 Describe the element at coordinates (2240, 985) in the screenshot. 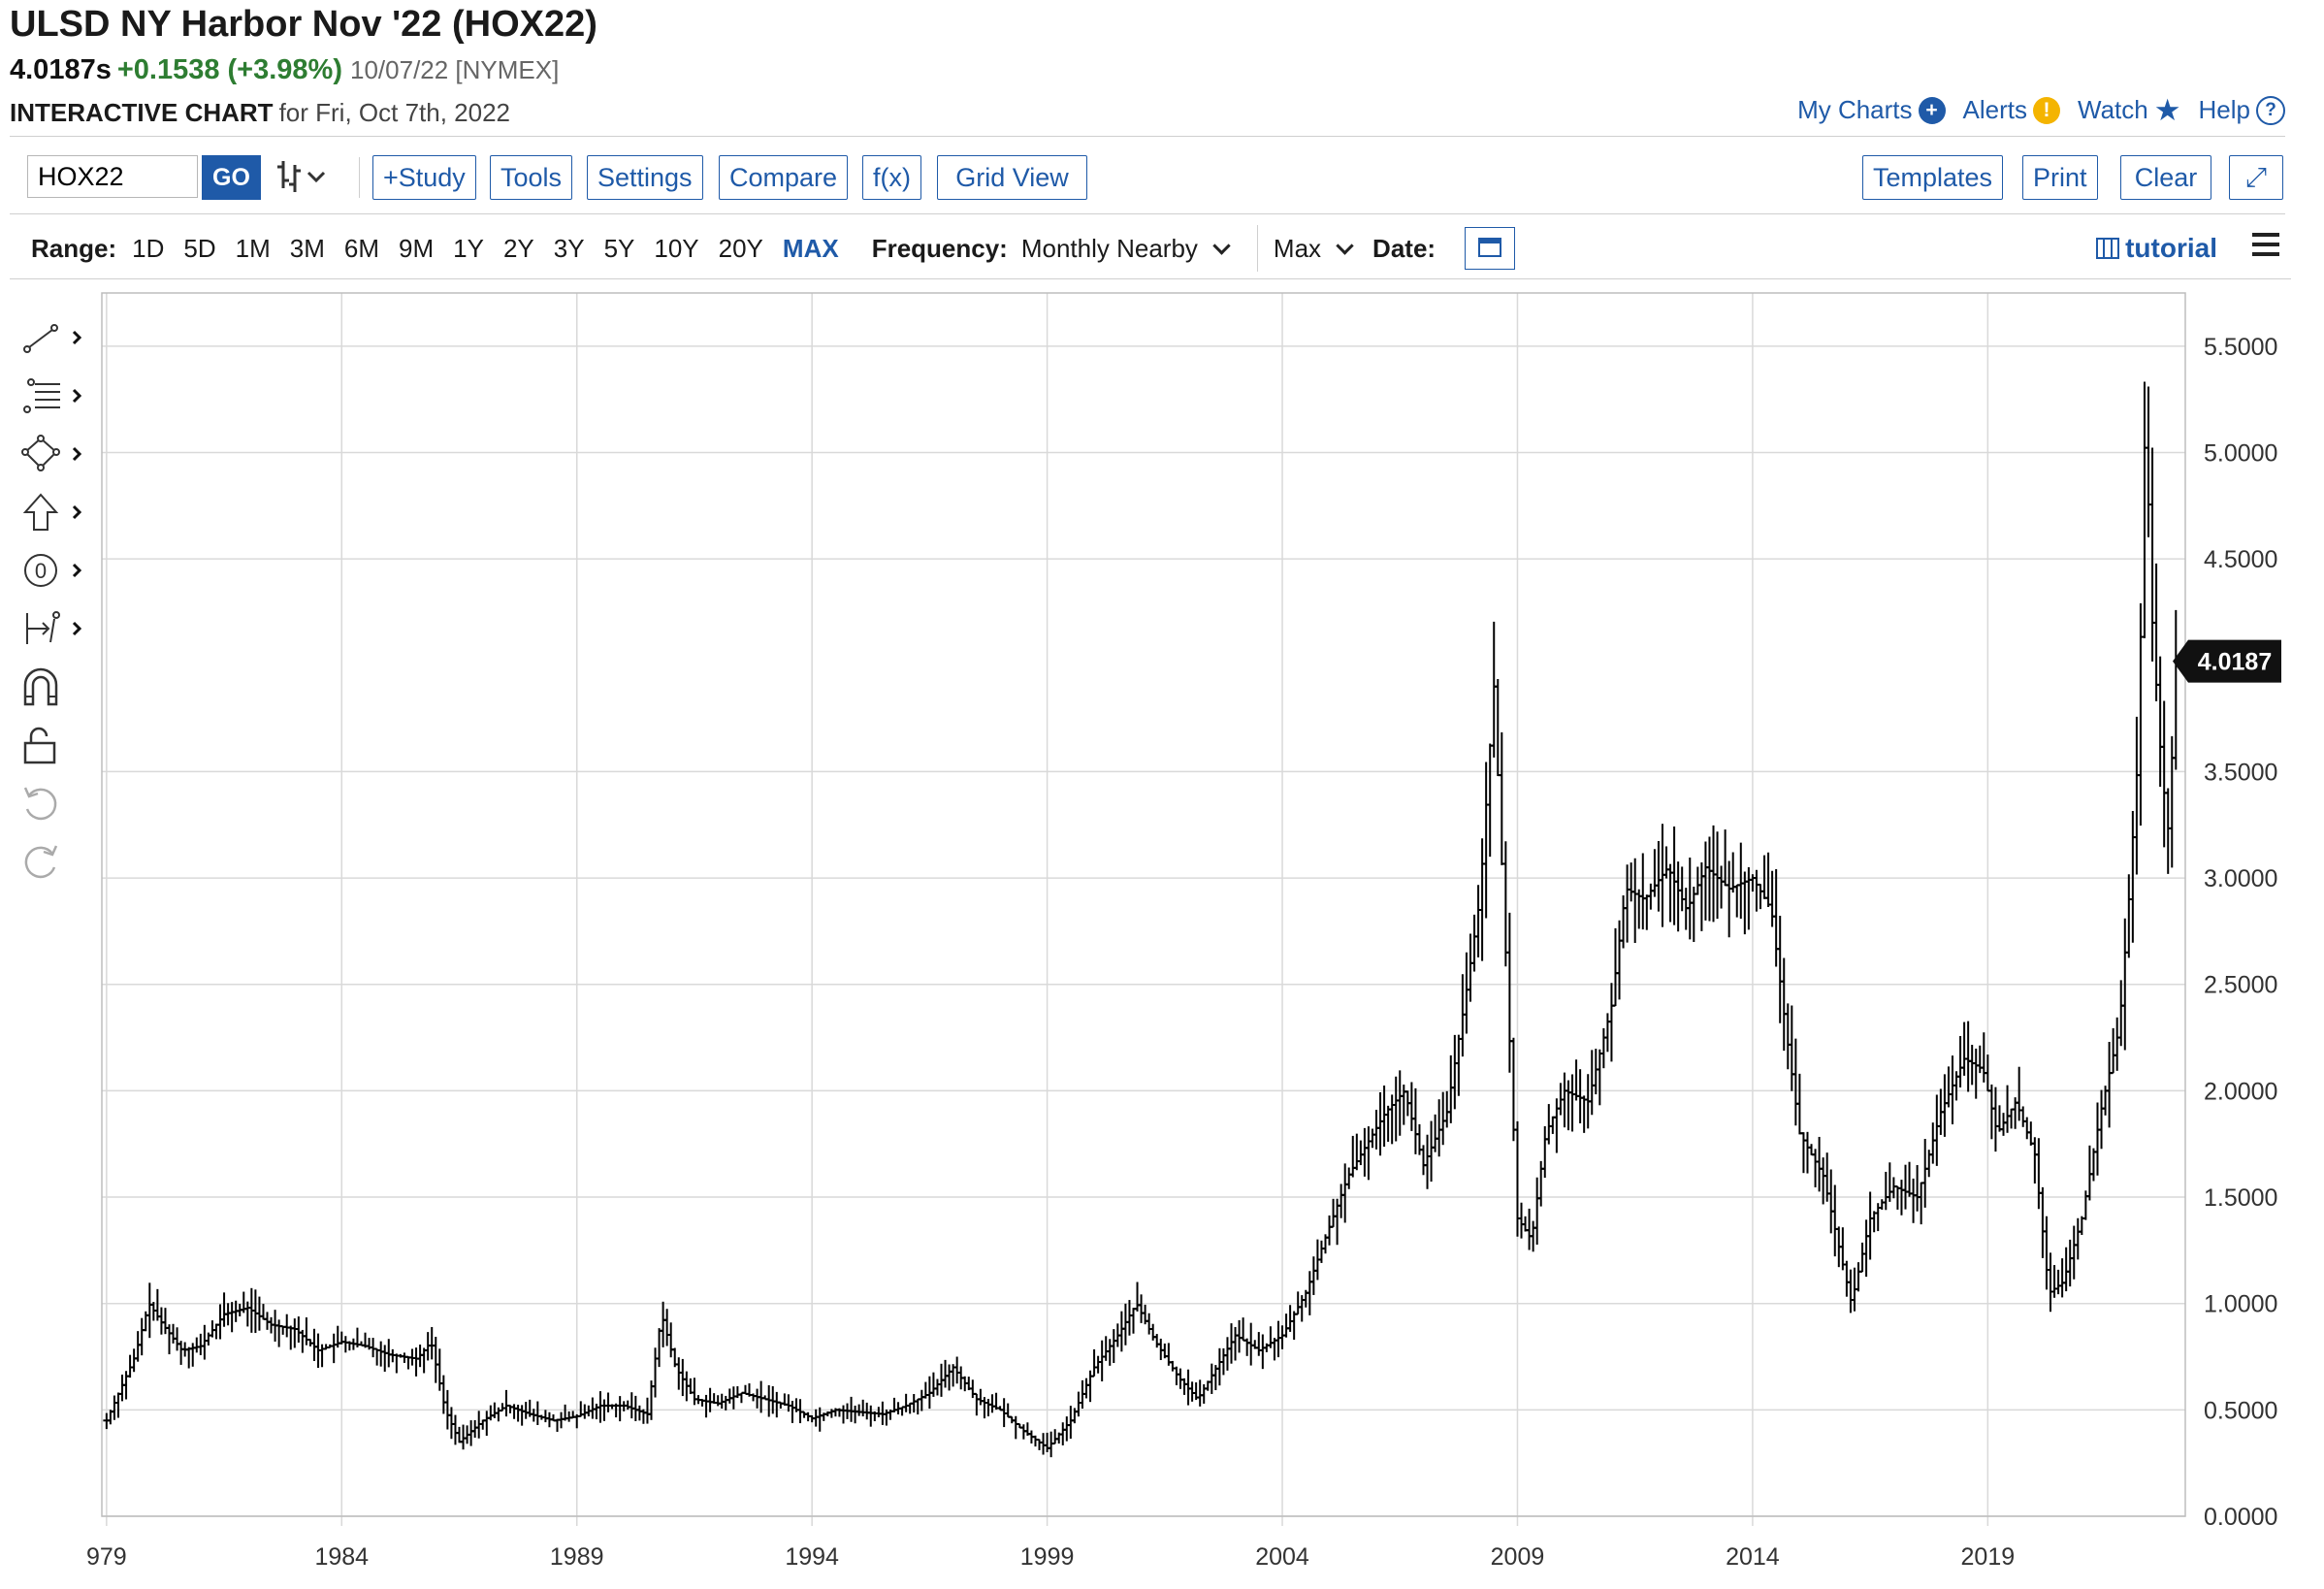

I see `y-tick-label: 2.5000` at that location.